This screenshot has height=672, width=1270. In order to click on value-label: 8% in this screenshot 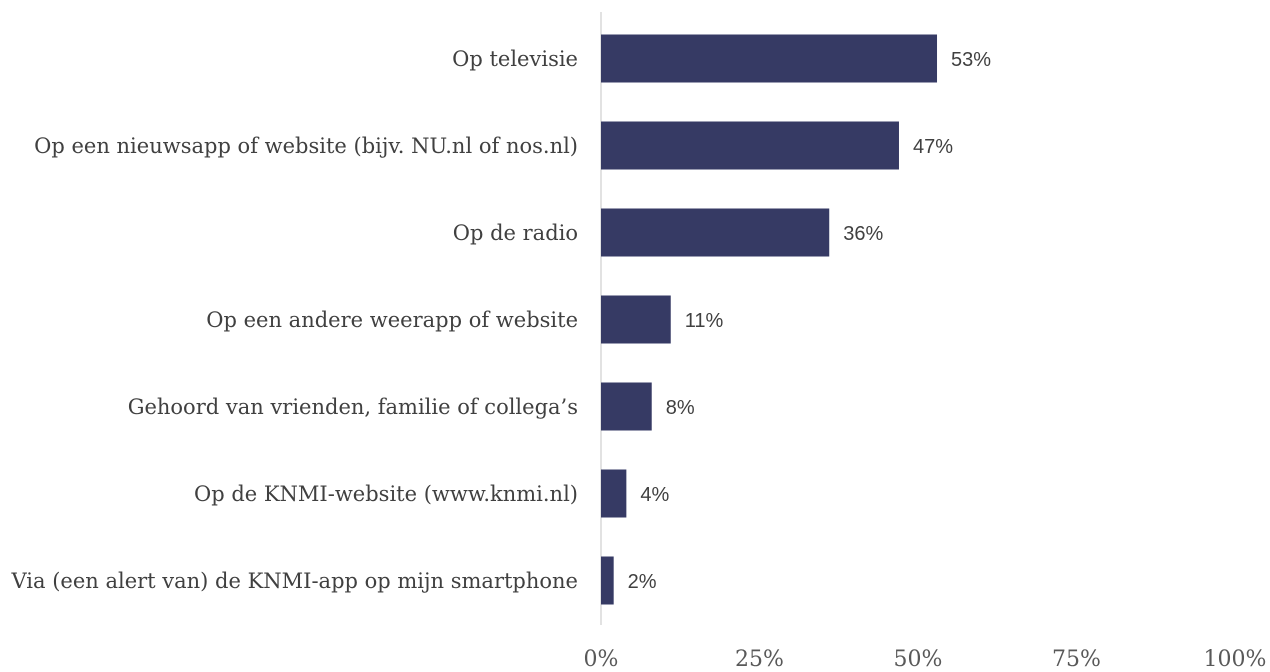, I will do `click(680, 408)`.